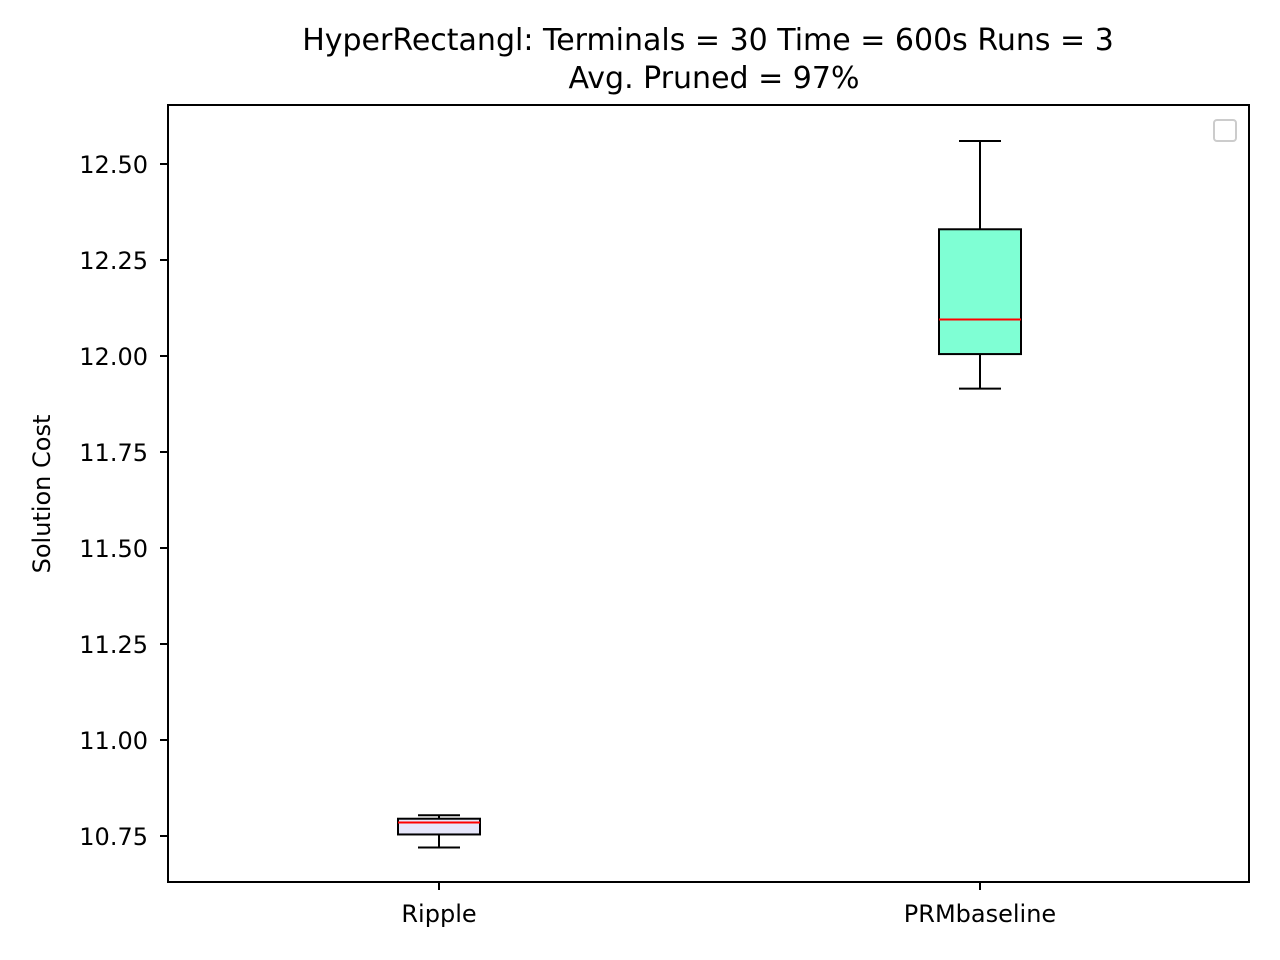 Image resolution: width=1280 pixels, height=960 pixels. Describe the element at coordinates (113, 645) in the screenshot. I see `y-tick-label: 11.25` at that location.